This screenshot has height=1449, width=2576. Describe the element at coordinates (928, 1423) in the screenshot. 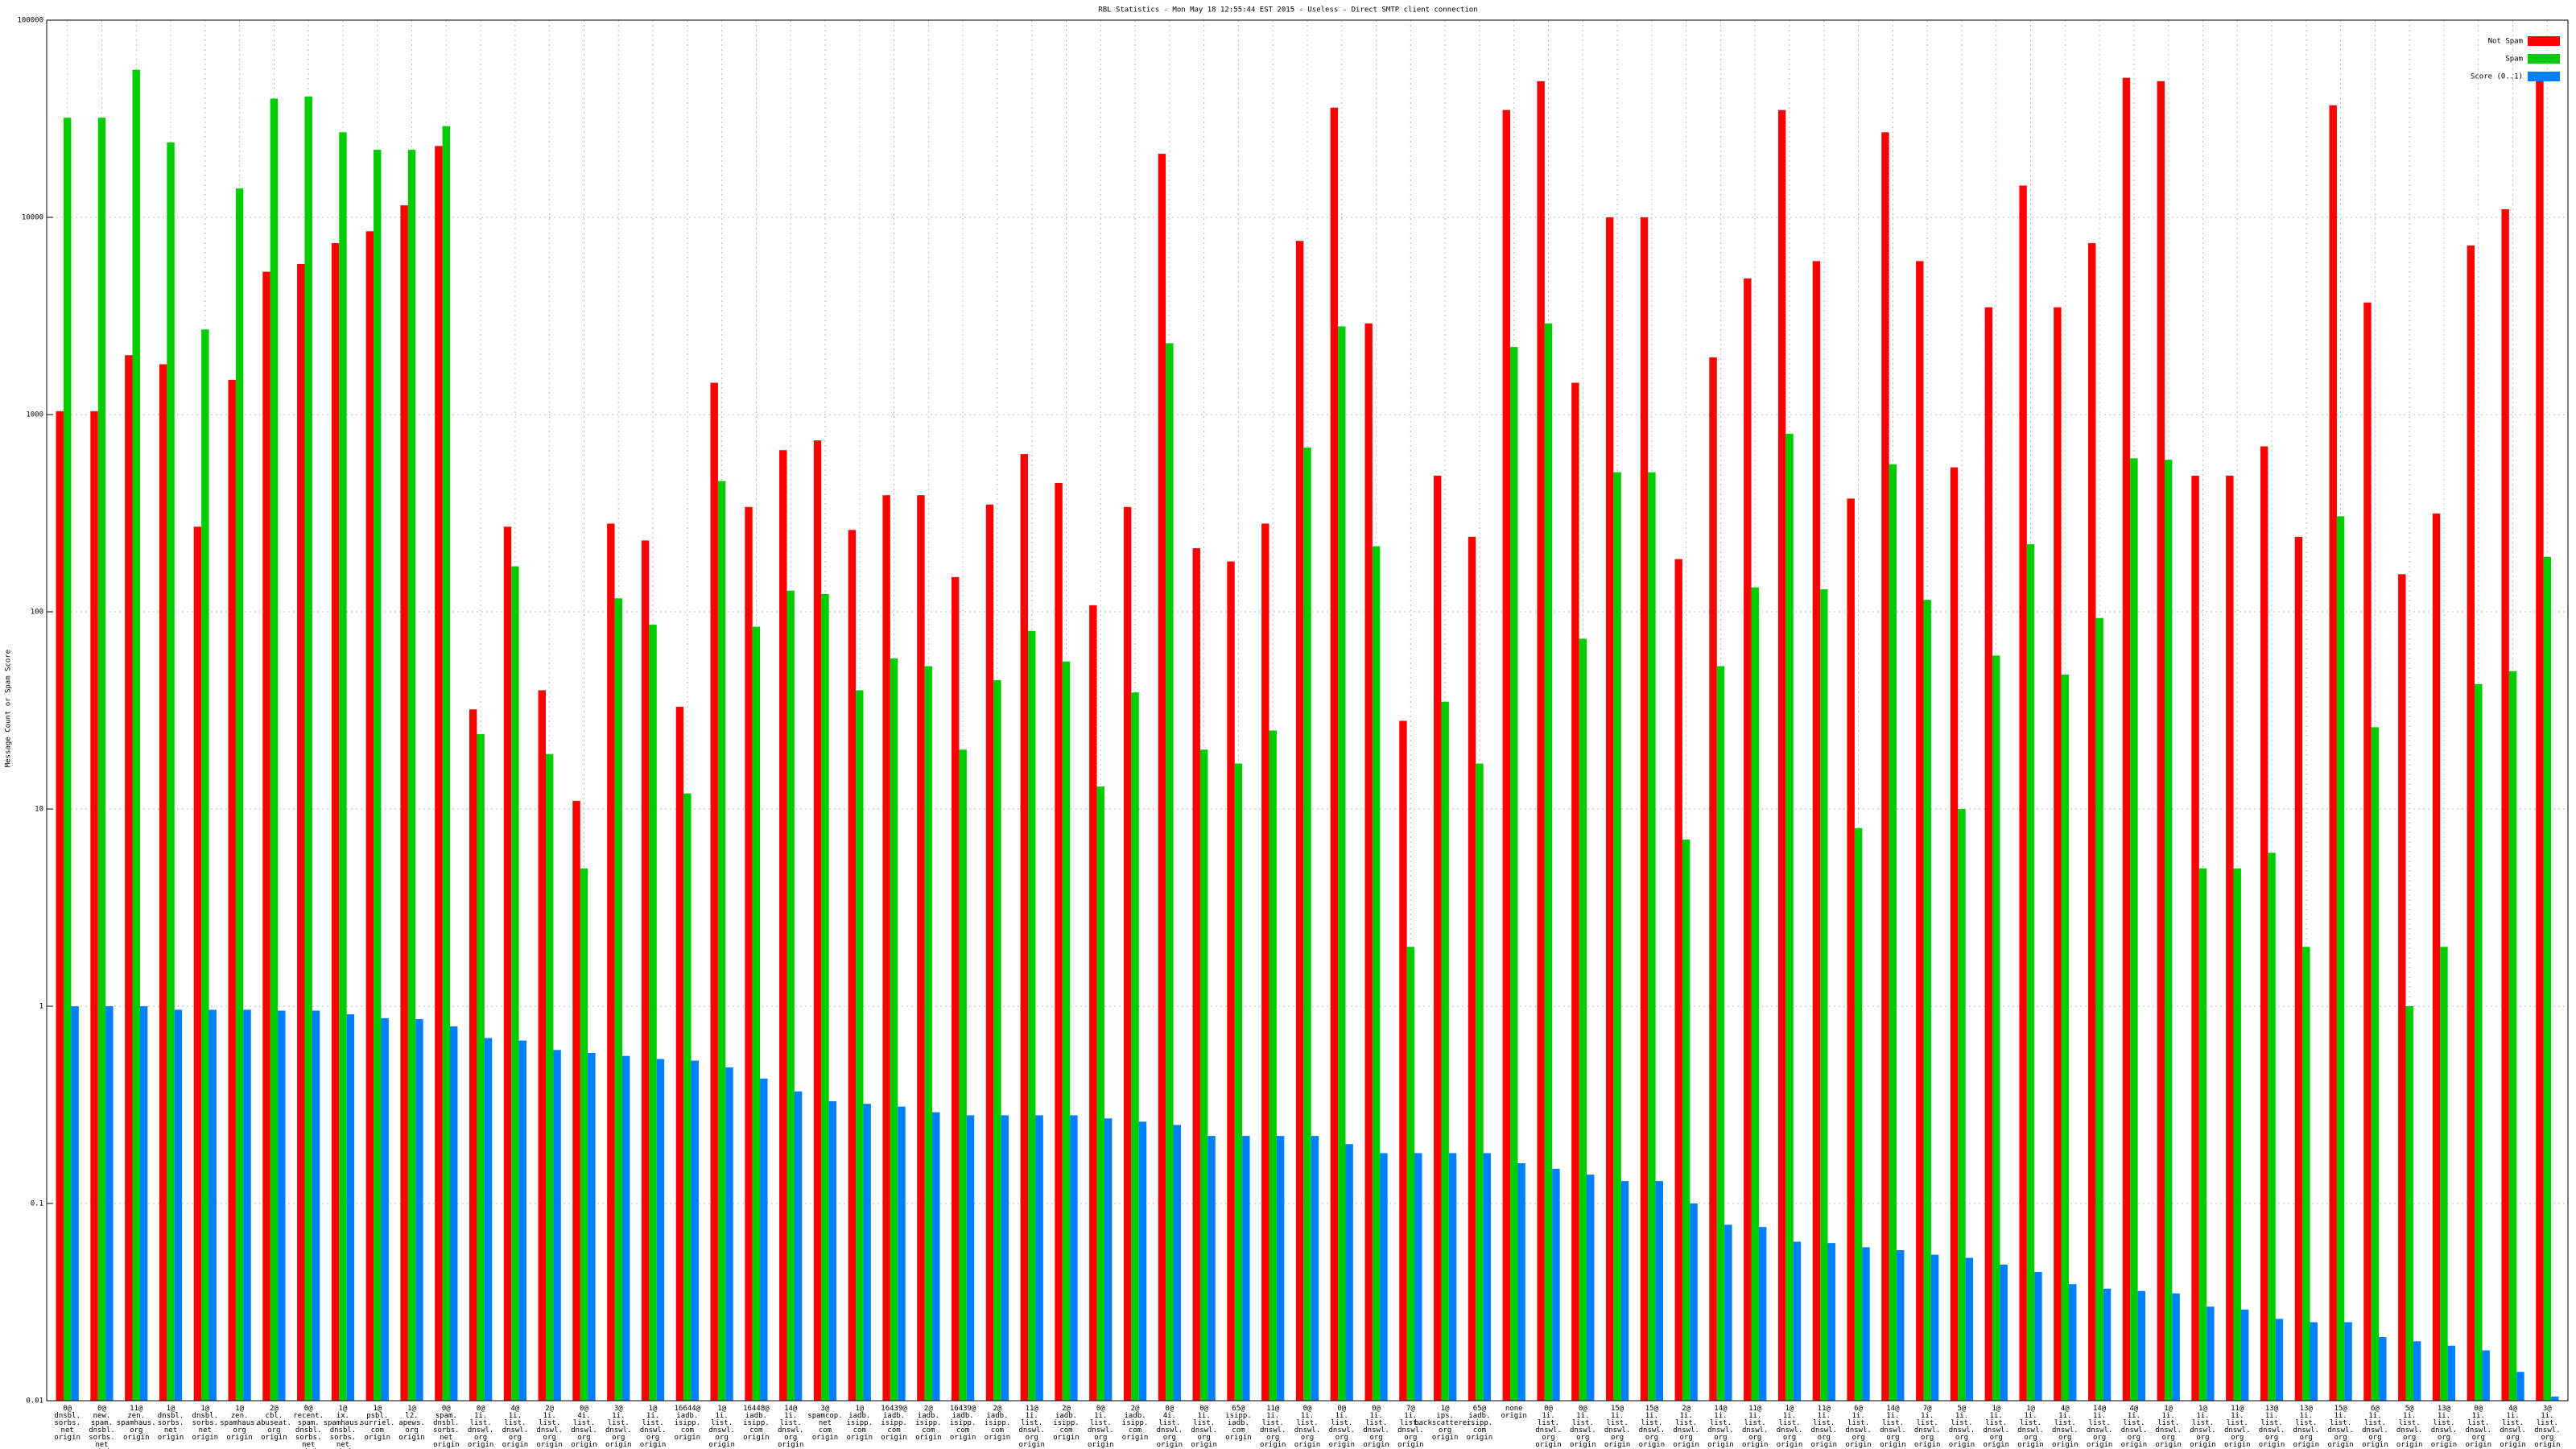

I see `x-tick-label: 2@ iadb. isipp. com origin` at that location.